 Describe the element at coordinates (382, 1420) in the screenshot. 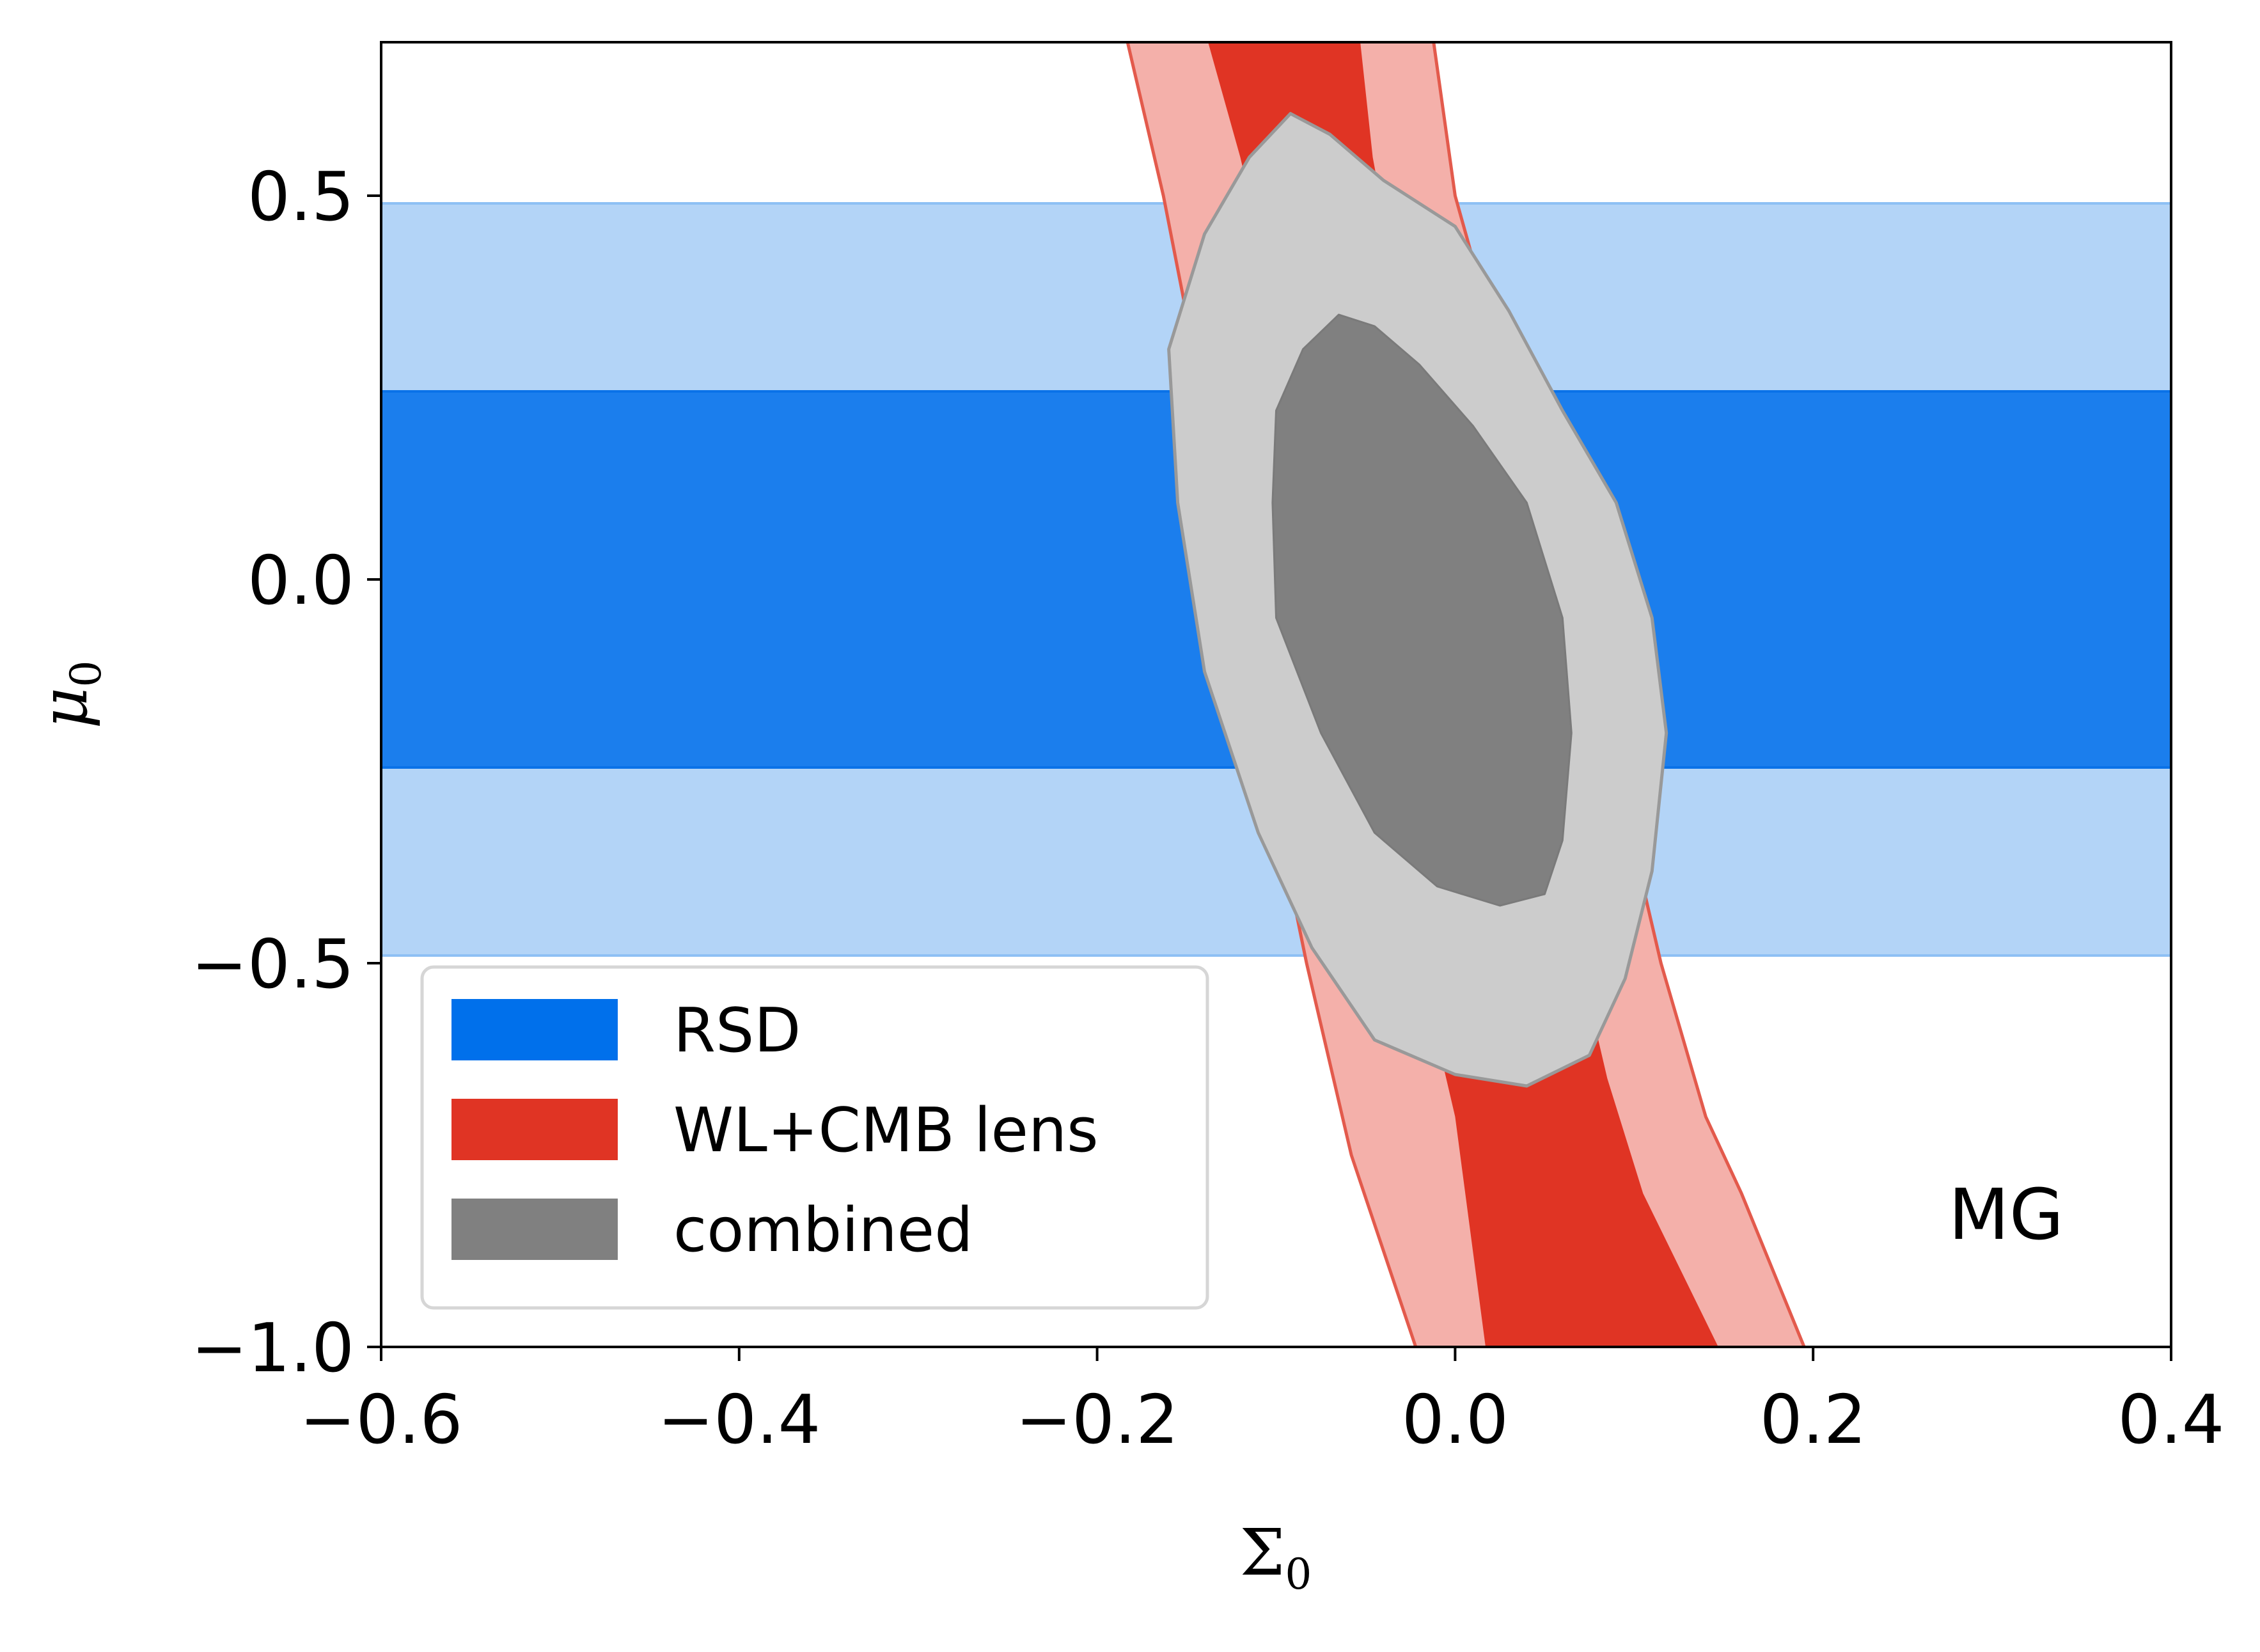

I see `x-tick-label: −0.6` at that location.